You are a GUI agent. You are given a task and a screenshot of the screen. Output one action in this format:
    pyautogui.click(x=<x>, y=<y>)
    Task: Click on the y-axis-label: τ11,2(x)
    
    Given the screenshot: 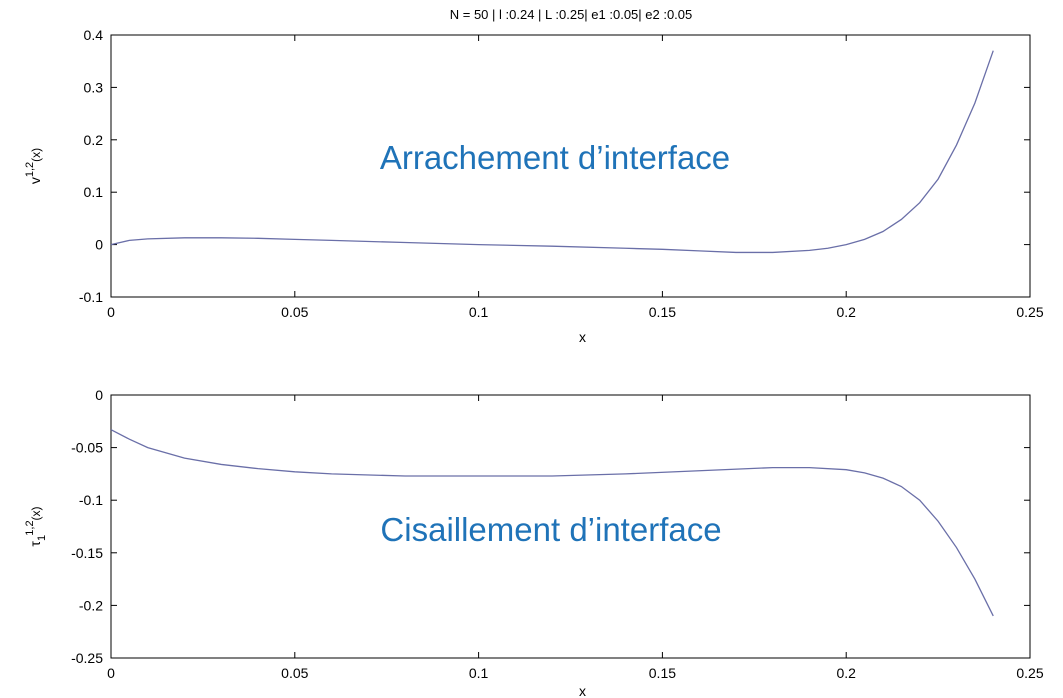 What is the action you would take?
    pyautogui.click(x=36, y=526)
    